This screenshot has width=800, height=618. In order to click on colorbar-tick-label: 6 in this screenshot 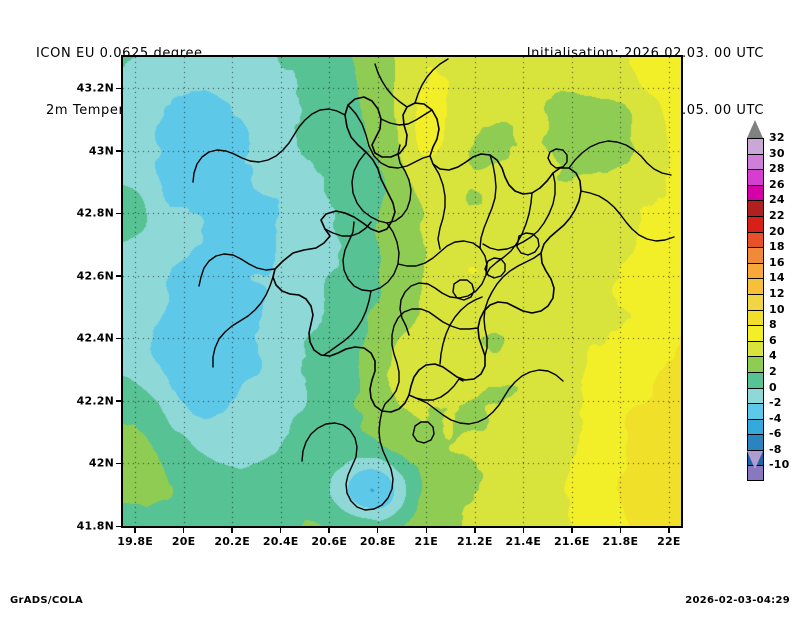, I will do `click(773, 340)`.